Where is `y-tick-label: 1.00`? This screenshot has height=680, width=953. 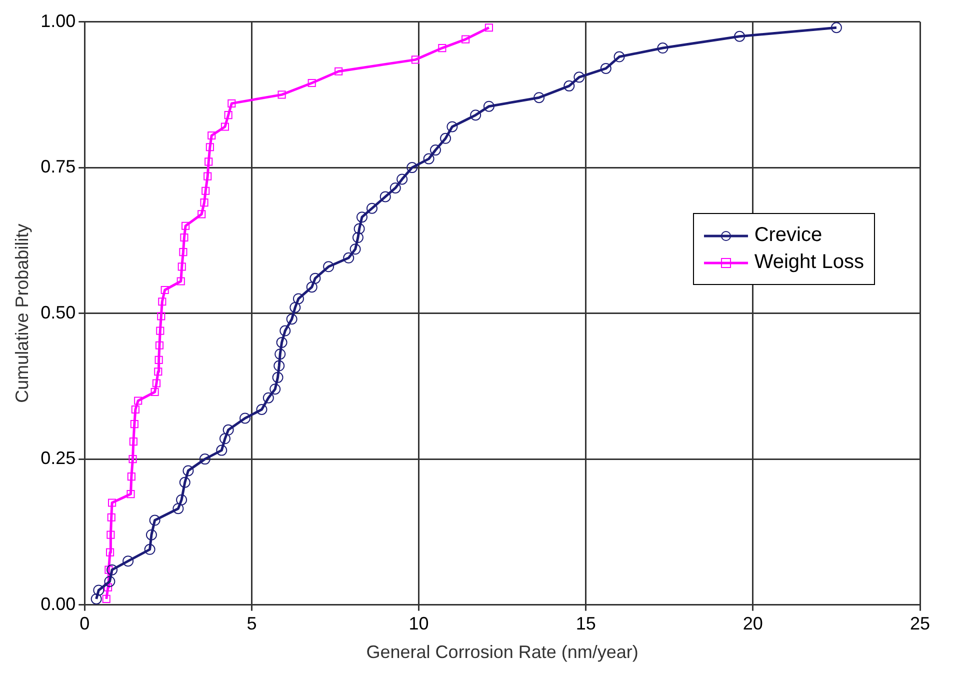
y-tick-label: 1.00 is located at coordinates (58, 20).